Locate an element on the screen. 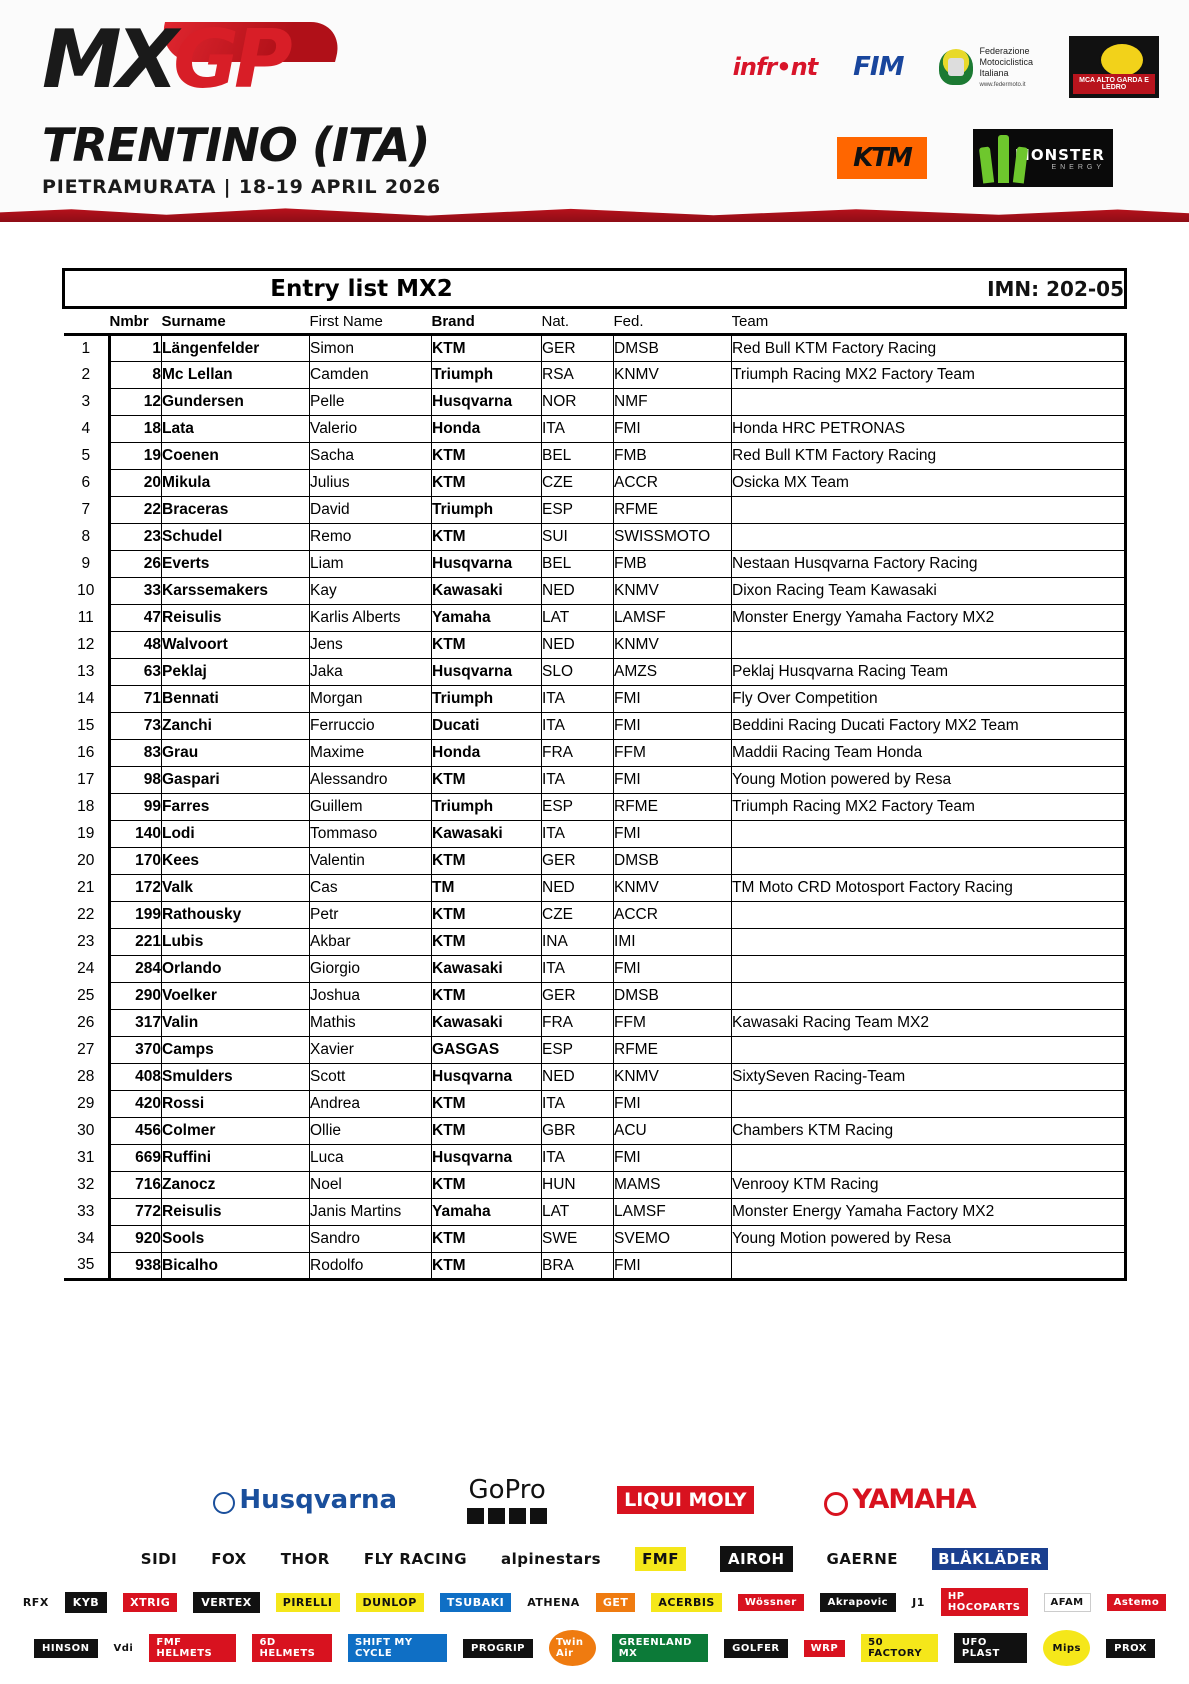 The image size is (1189, 1684). column-header-surname: Surname is located at coordinates (235, 321).